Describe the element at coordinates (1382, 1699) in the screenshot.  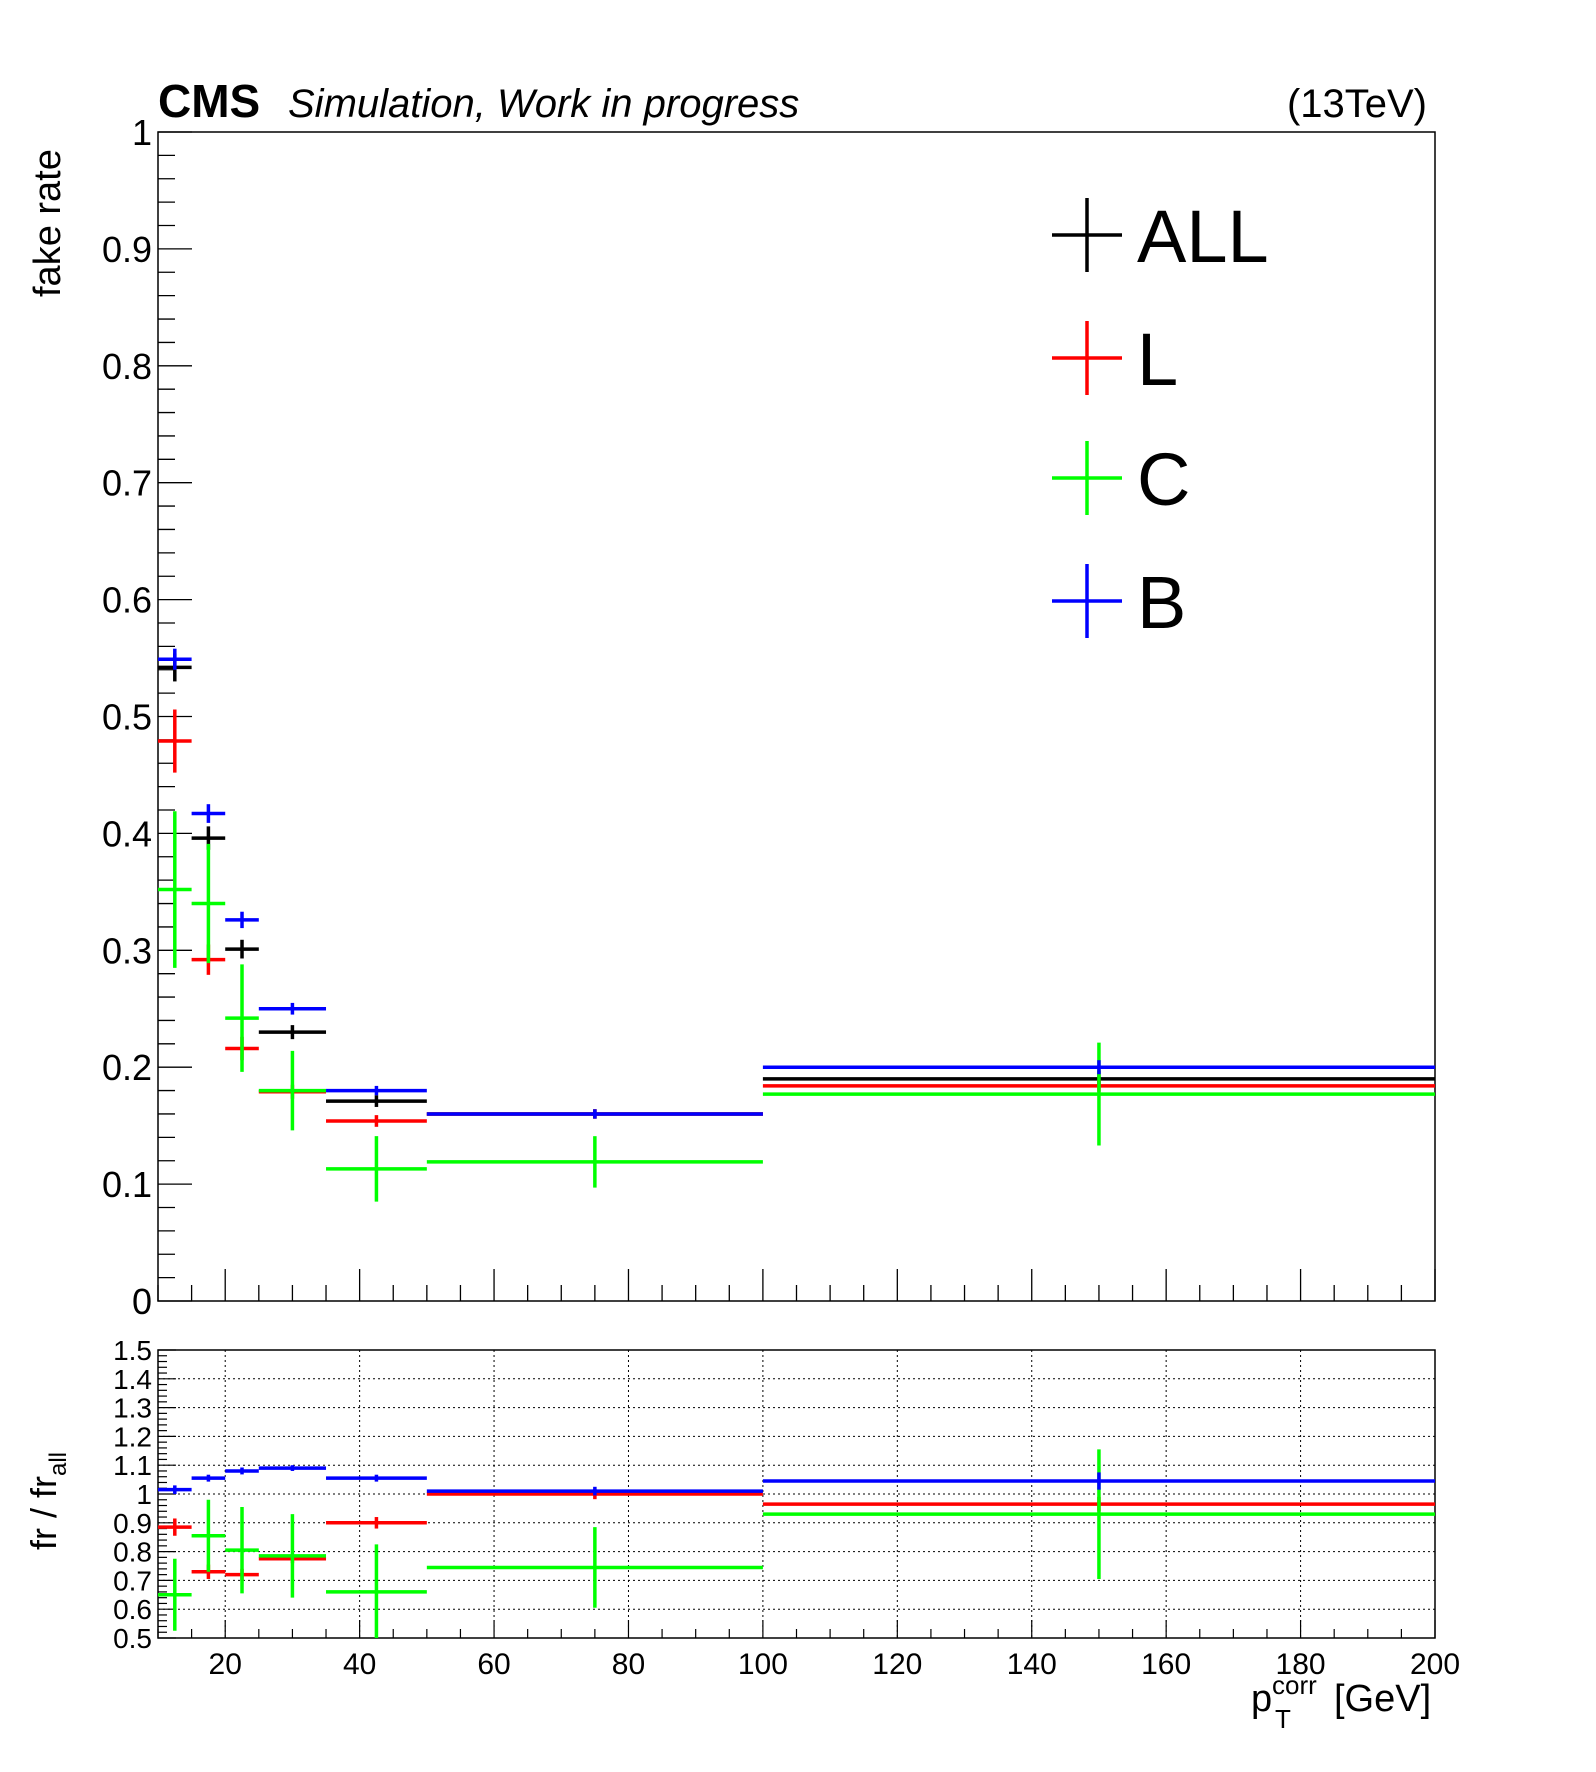
I see `x-axis-label-unit: [GeV]` at that location.